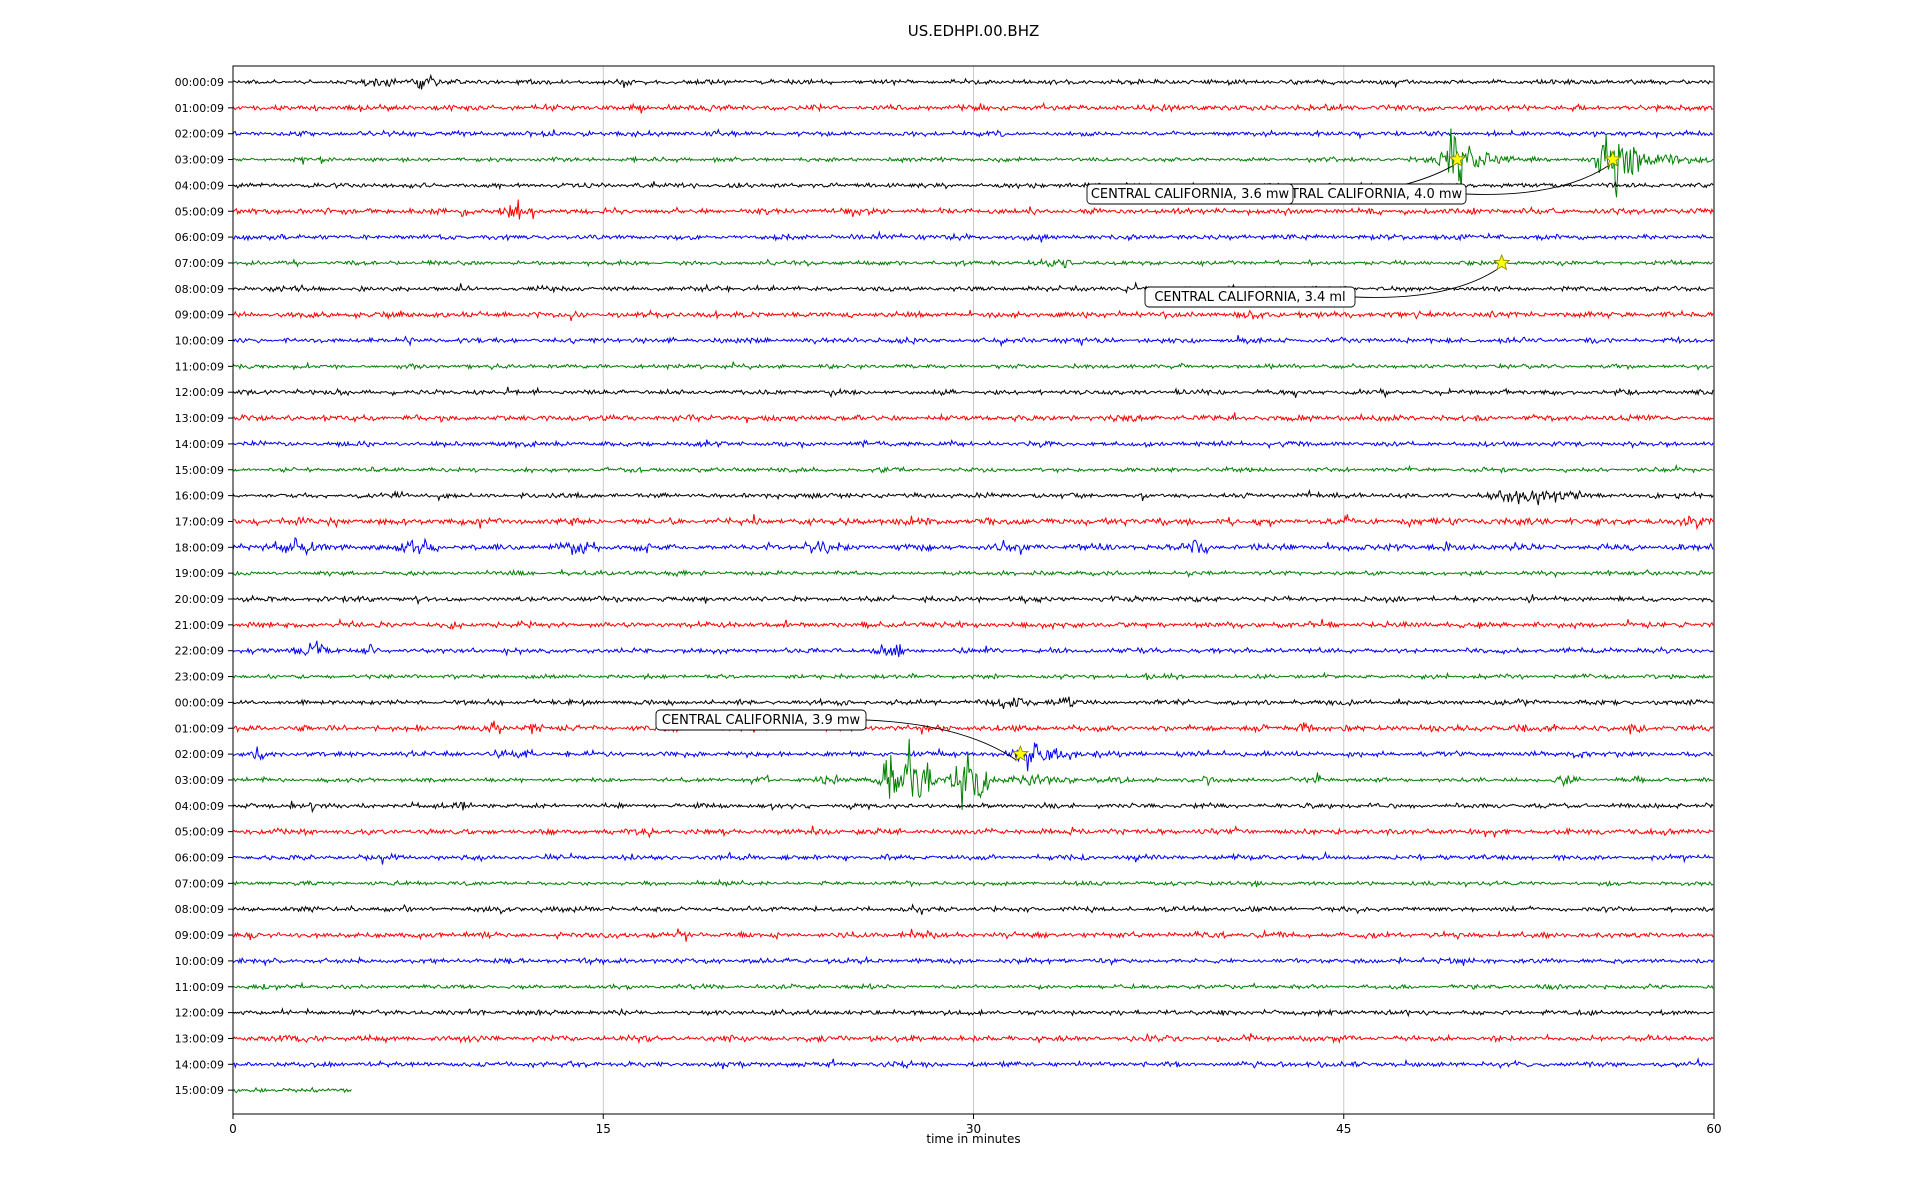  Describe the element at coordinates (199, 521) in the screenshot. I see `y-tick-label: 17:00:09` at that location.